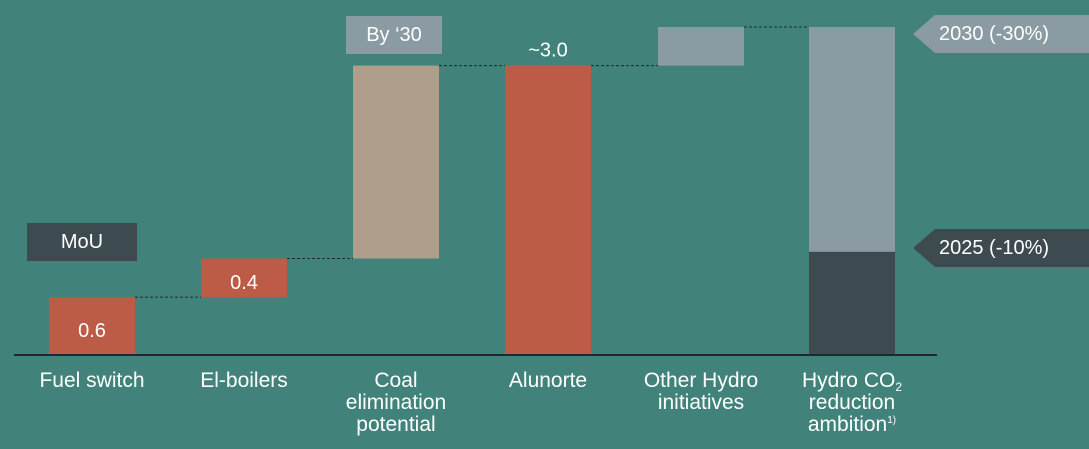 This screenshot has width=1089, height=449. Describe the element at coordinates (394, 35) in the screenshot. I see `by-30-callout: By ‘30` at that location.